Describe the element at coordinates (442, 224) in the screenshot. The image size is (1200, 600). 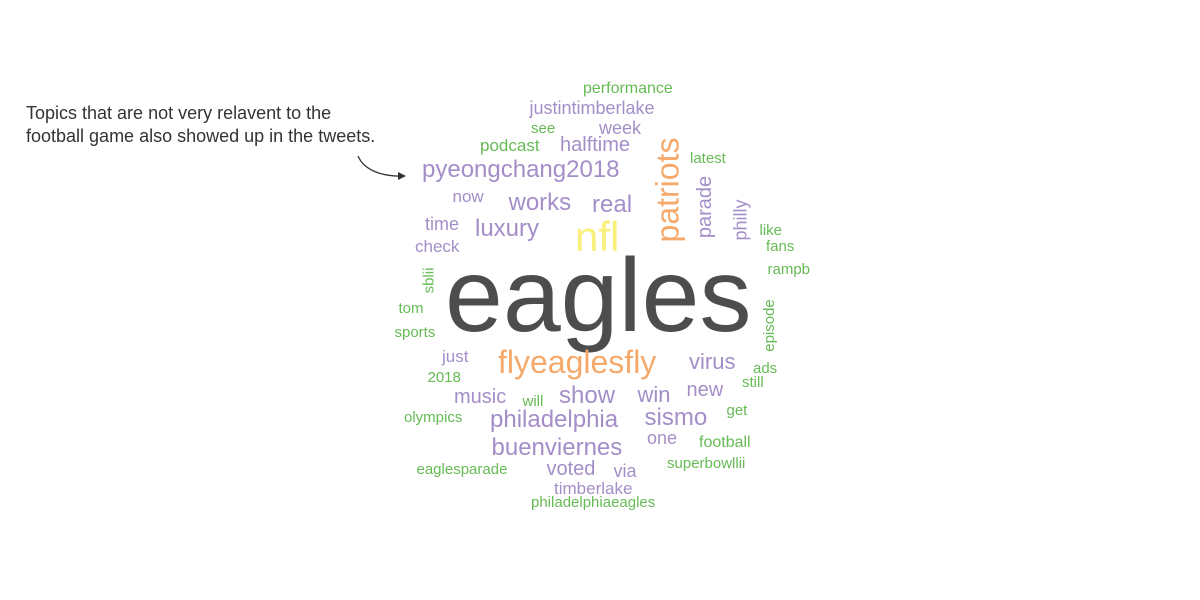
I see `word-time: time` at that location.